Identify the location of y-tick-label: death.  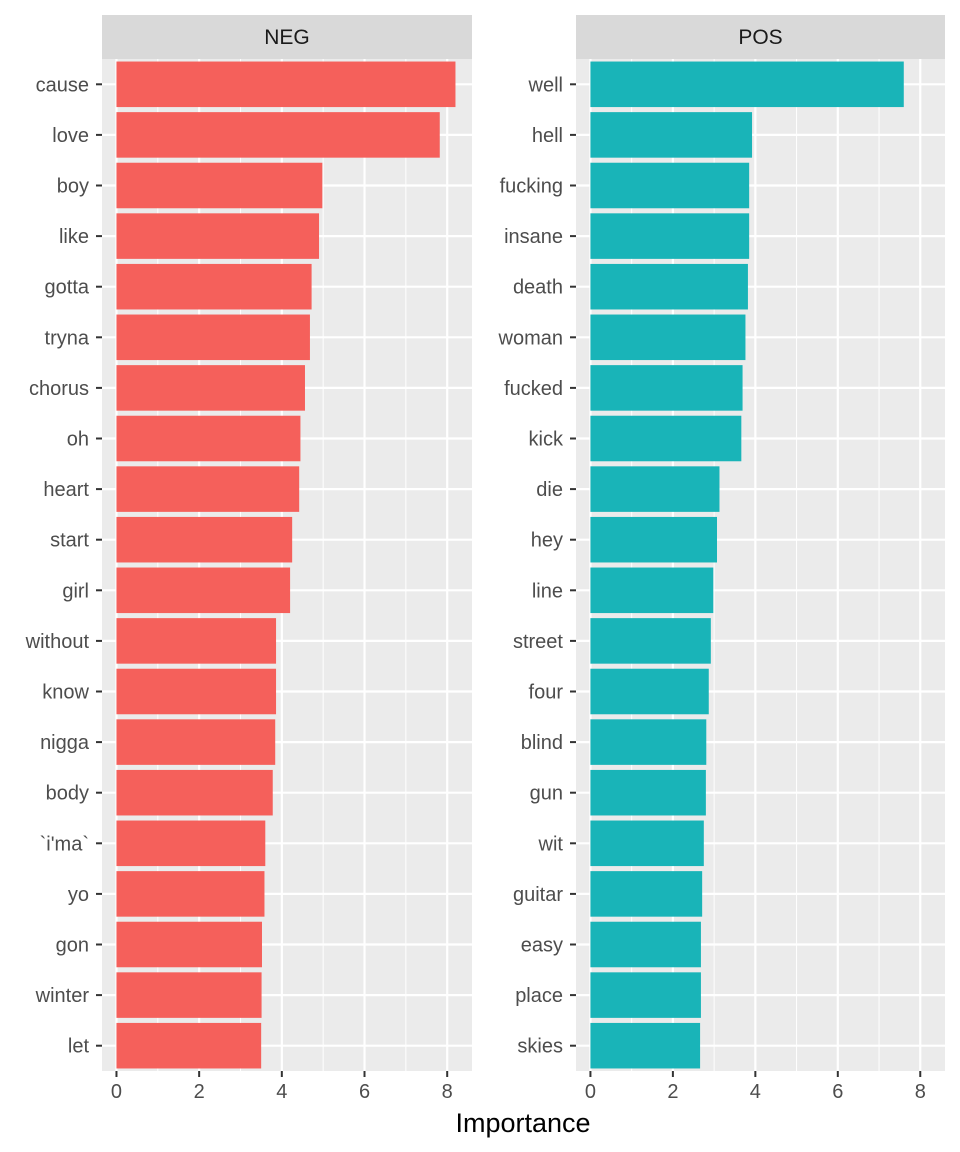
(538, 288).